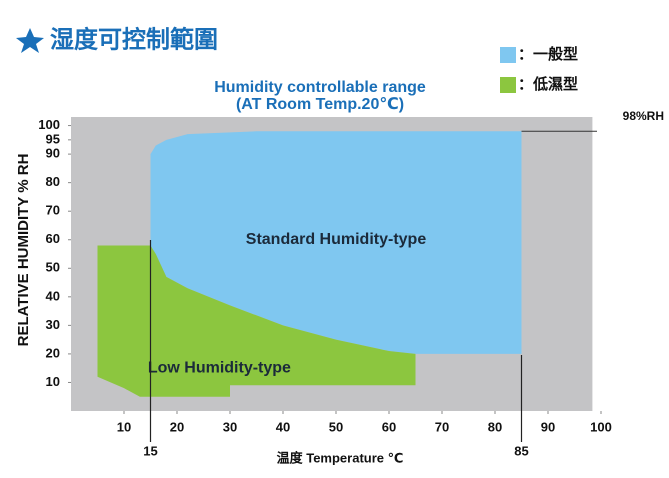  What do you see at coordinates (53, 352) in the screenshot?
I see `y-tick-label: 20` at bounding box center [53, 352].